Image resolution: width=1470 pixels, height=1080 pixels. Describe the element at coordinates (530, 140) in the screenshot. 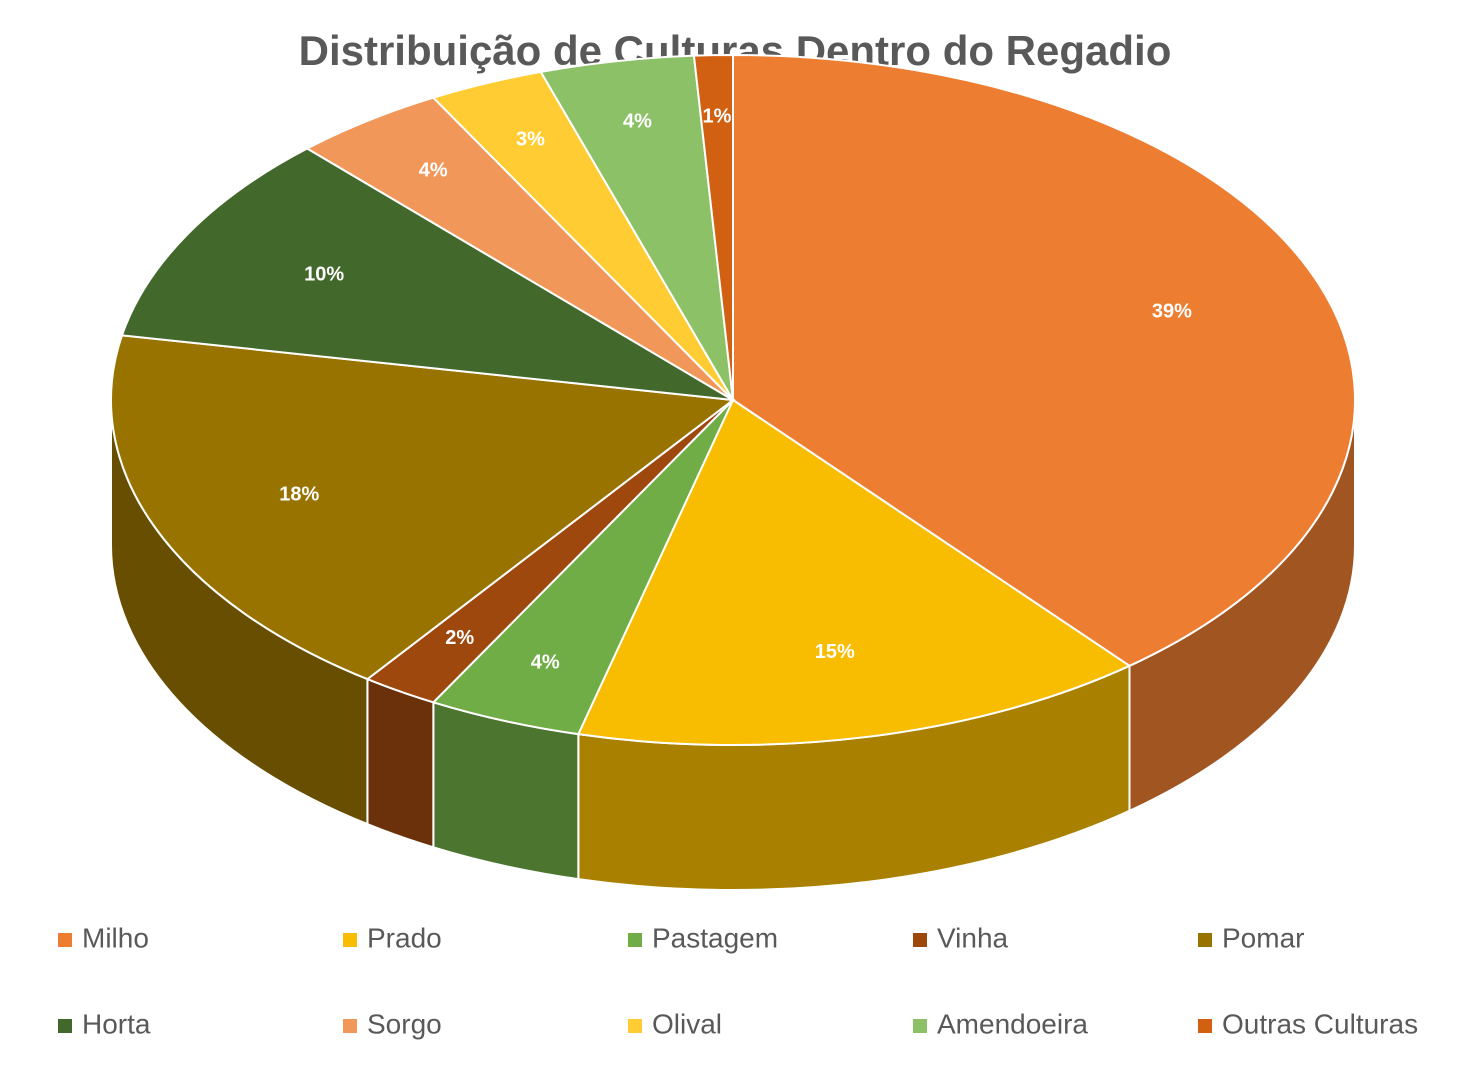

I see `data-label: 3%` at that location.